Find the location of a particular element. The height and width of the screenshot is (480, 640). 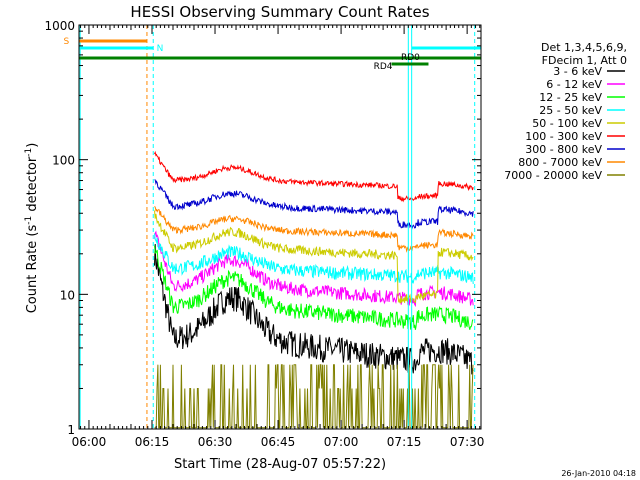

legend-label-3: 12 - 25 keV is located at coordinates (570, 97).